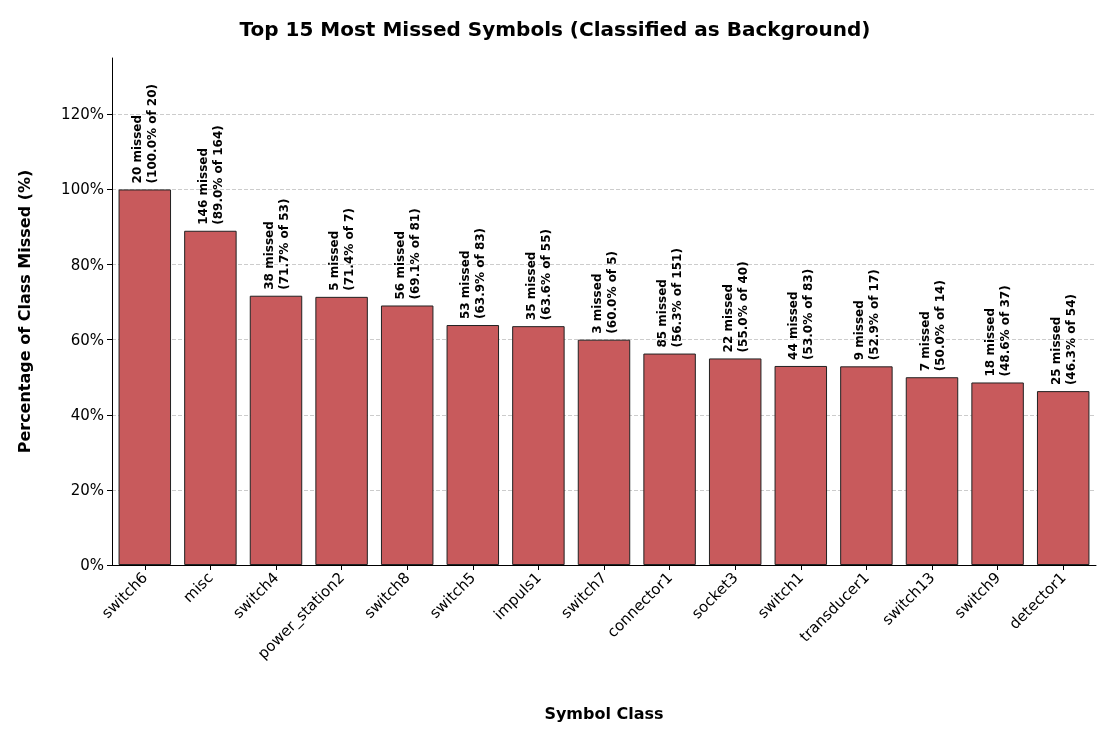 The height and width of the screenshot is (738, 1110). Describe the element at coordinates (276, 244) in the screenshot. I see `data-label: 38 missed (71.7% of 53)` at that location.